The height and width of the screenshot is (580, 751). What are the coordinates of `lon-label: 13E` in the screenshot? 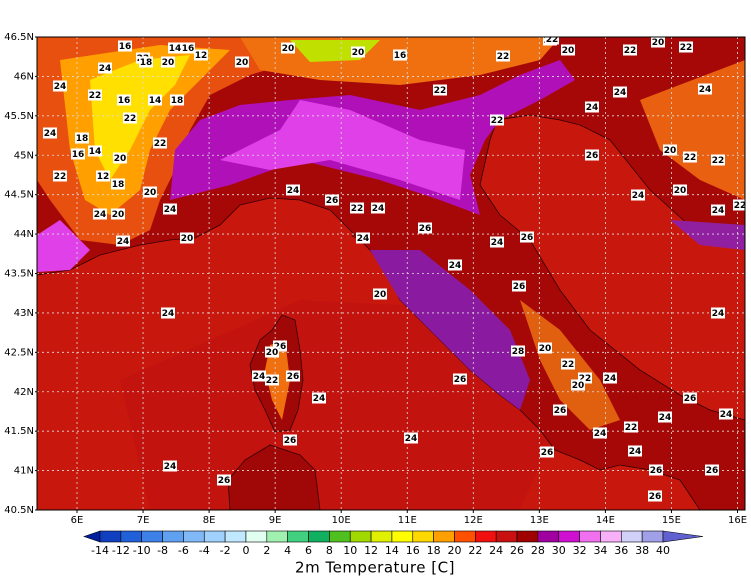 It's located at (539, 520).